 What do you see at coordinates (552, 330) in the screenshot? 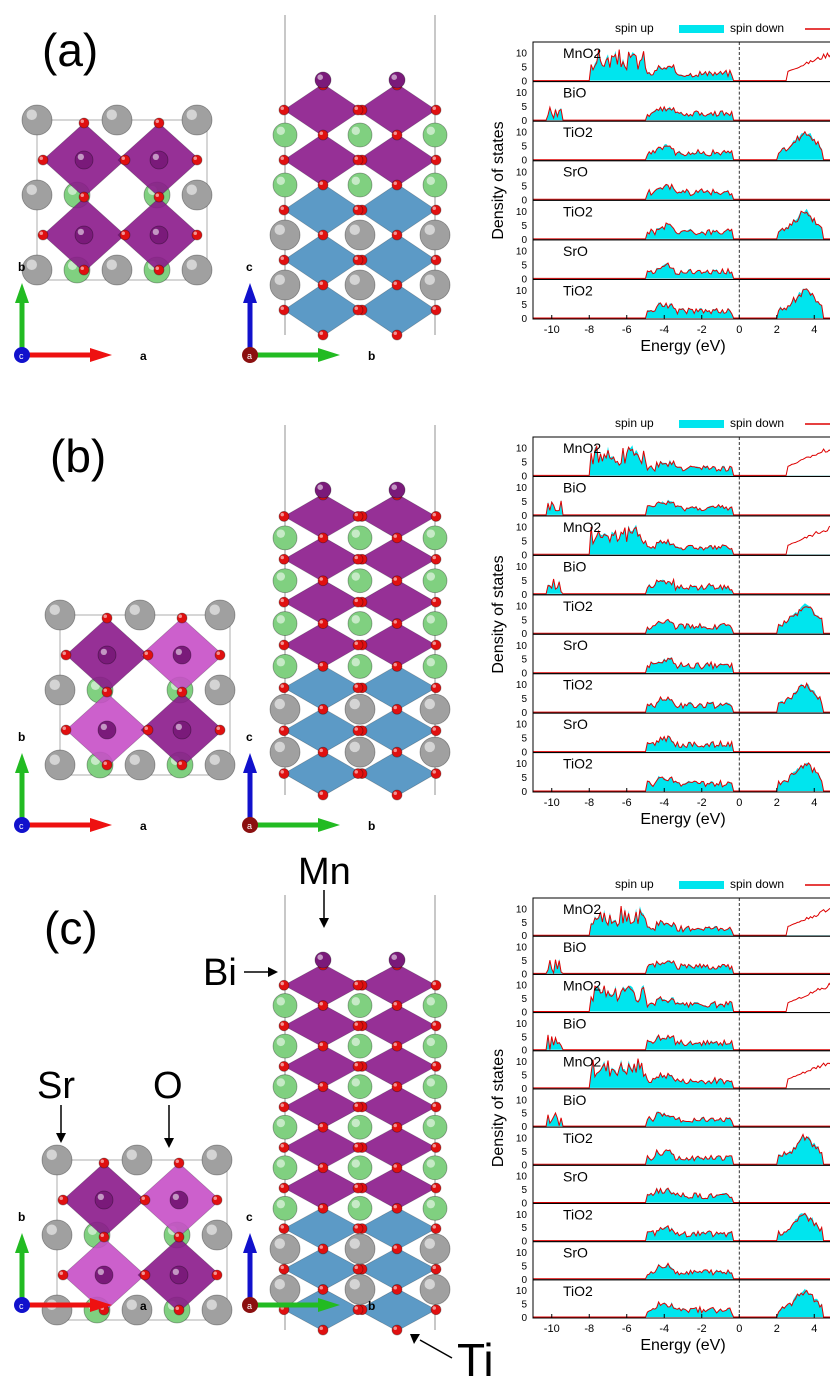
I see `x-tick-label: -10` at bounding box center [552, 330].